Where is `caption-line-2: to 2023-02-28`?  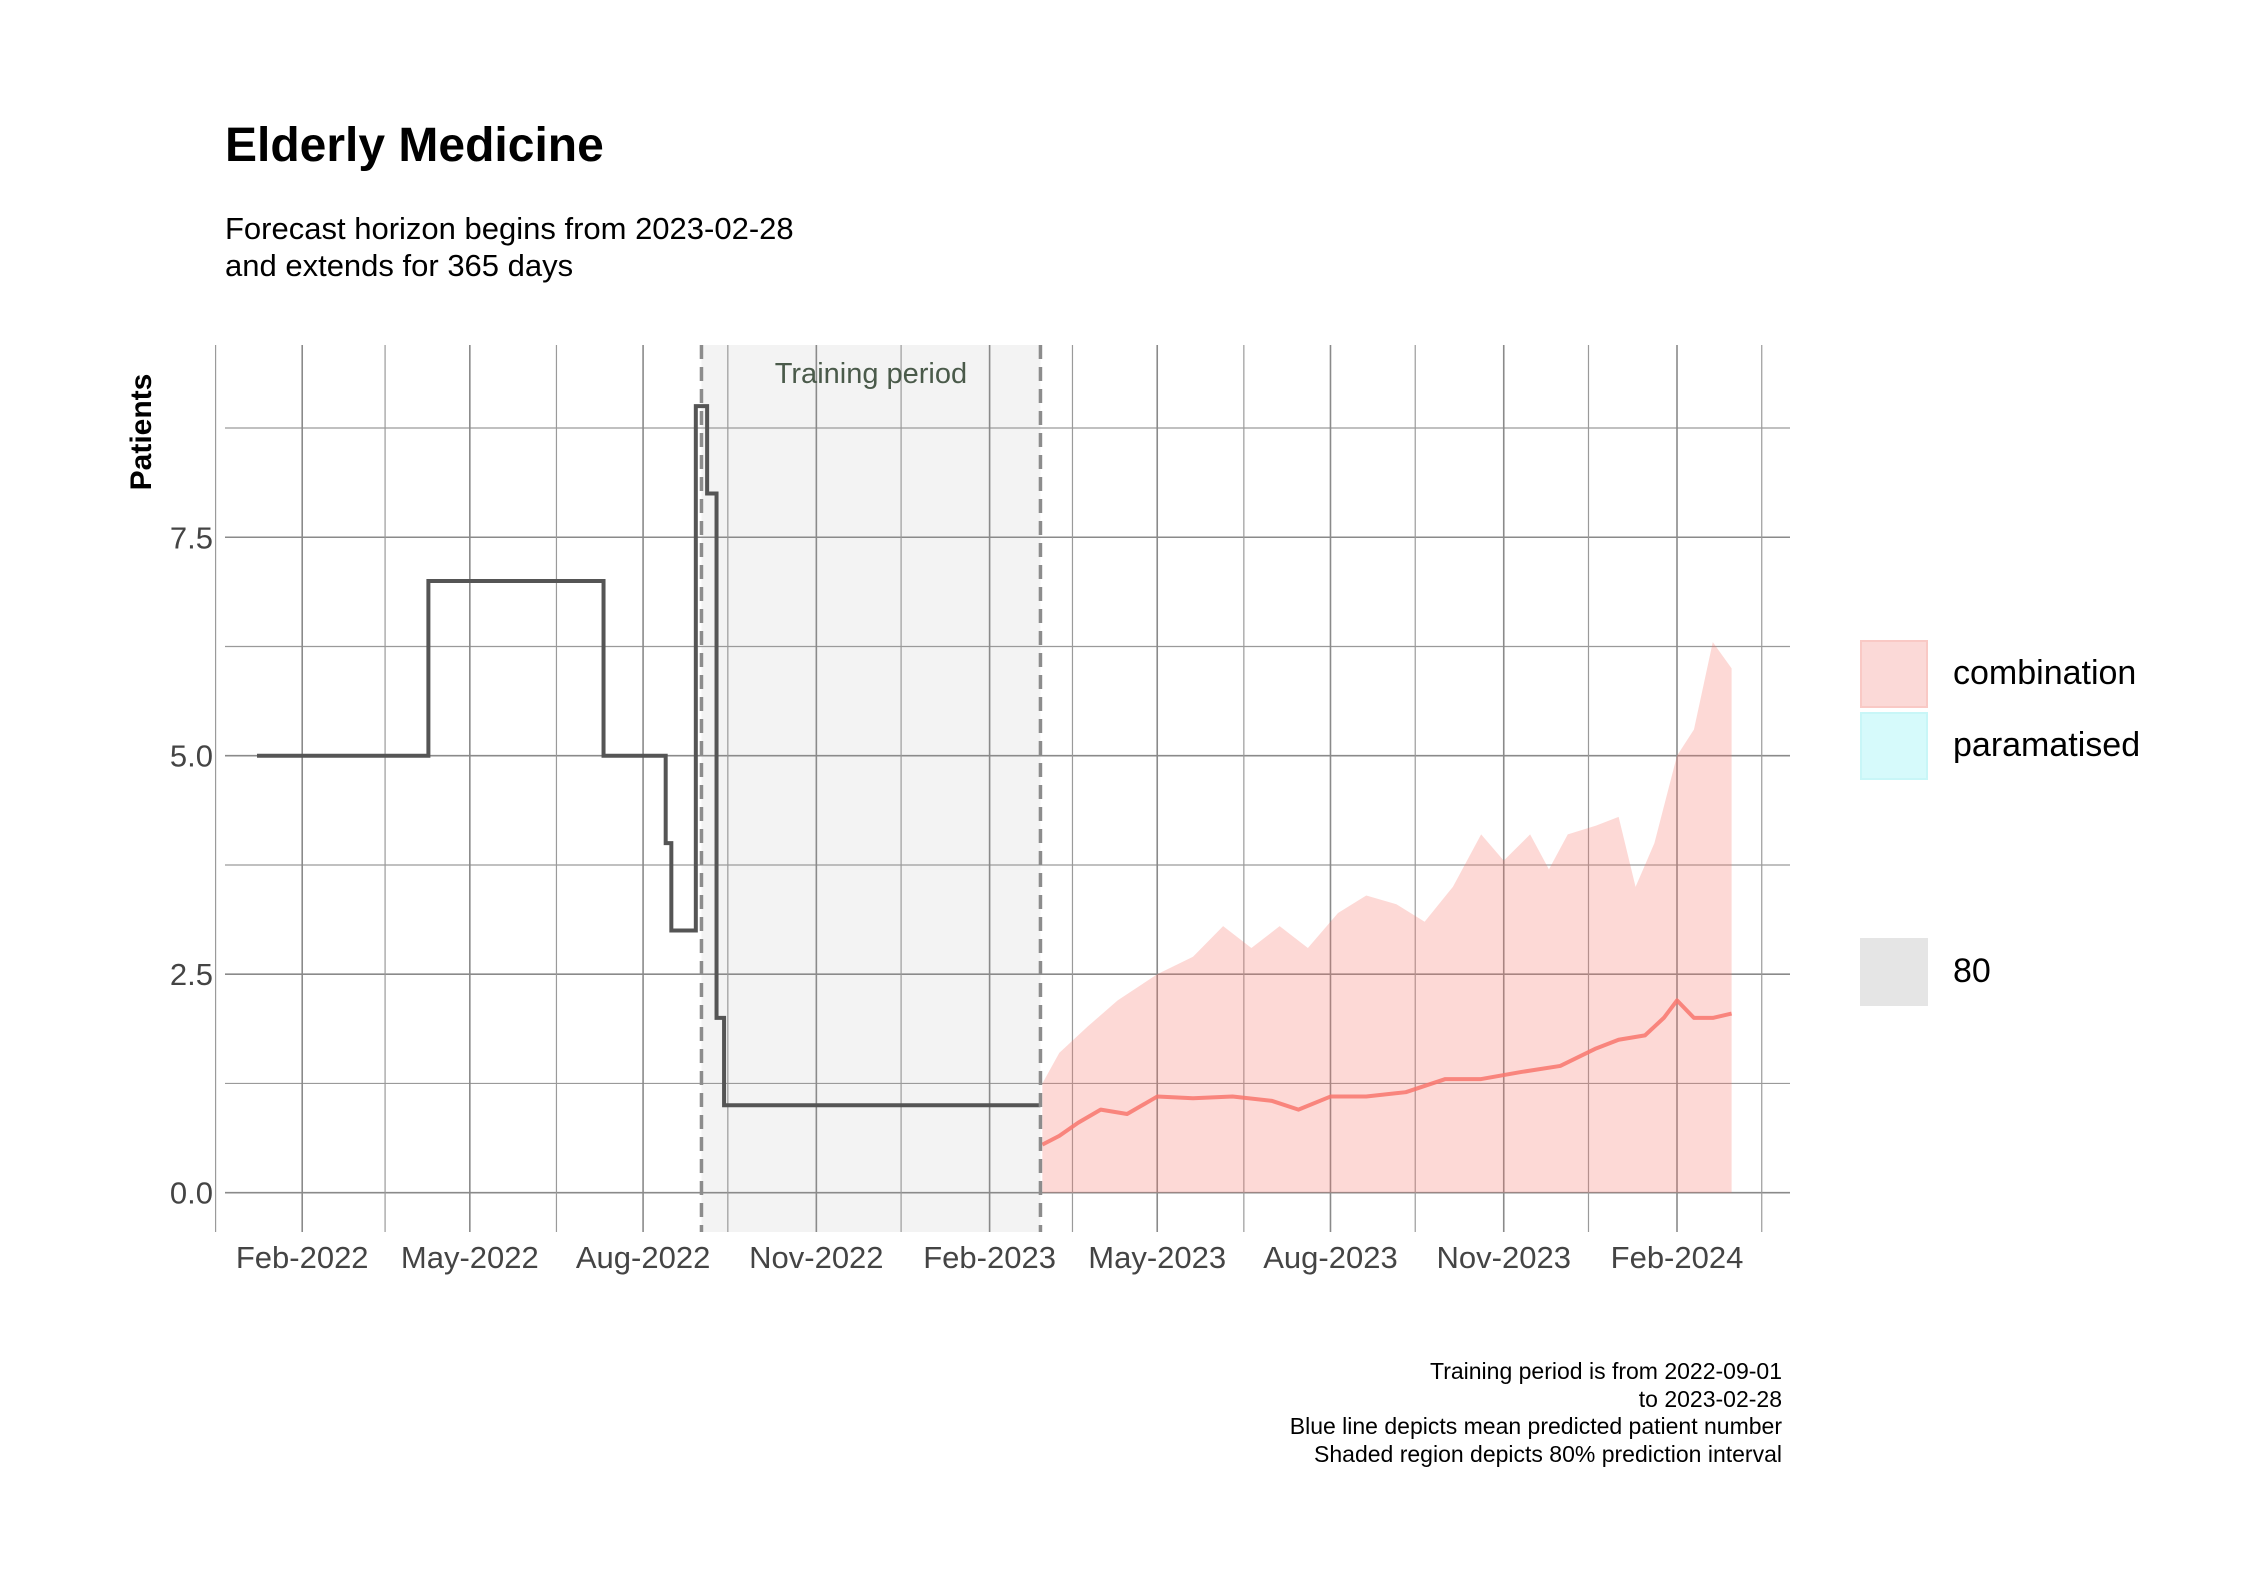
caption-line-2: to 2023-02-28 is located at coordinates (1710, 1398).